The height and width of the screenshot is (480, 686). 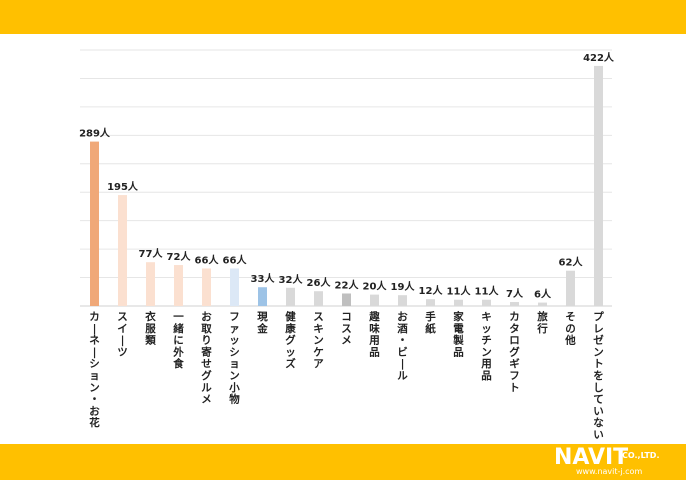 What do you see at coordinates (95, 133) in the screenshot?
I see `data-label: 289人` at bounding box center [95, 133].